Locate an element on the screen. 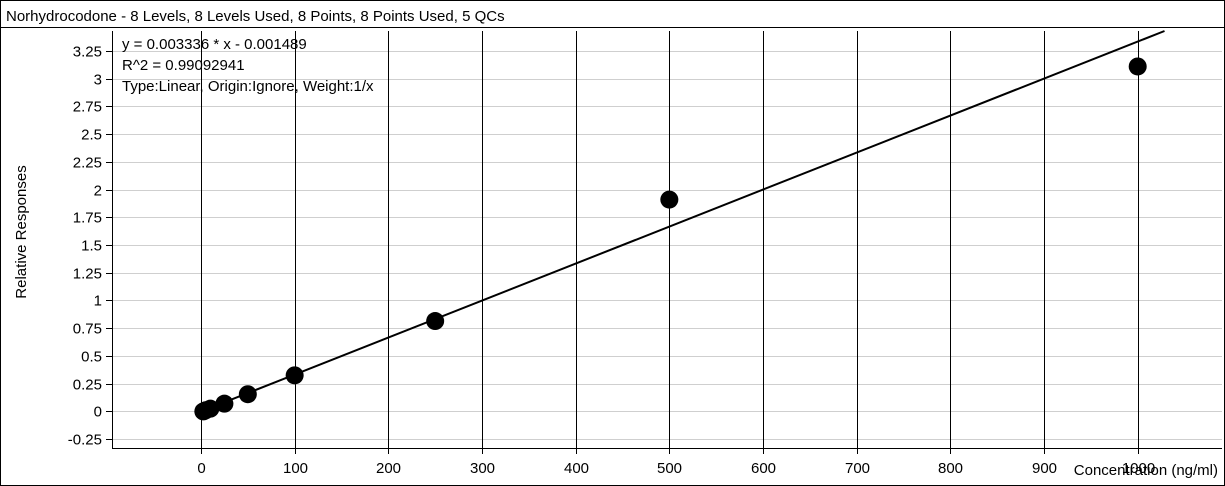 The height and width of the screenshot is (486, 1225). y-tick-label: 0.5 is located at coordinates (91, 357).